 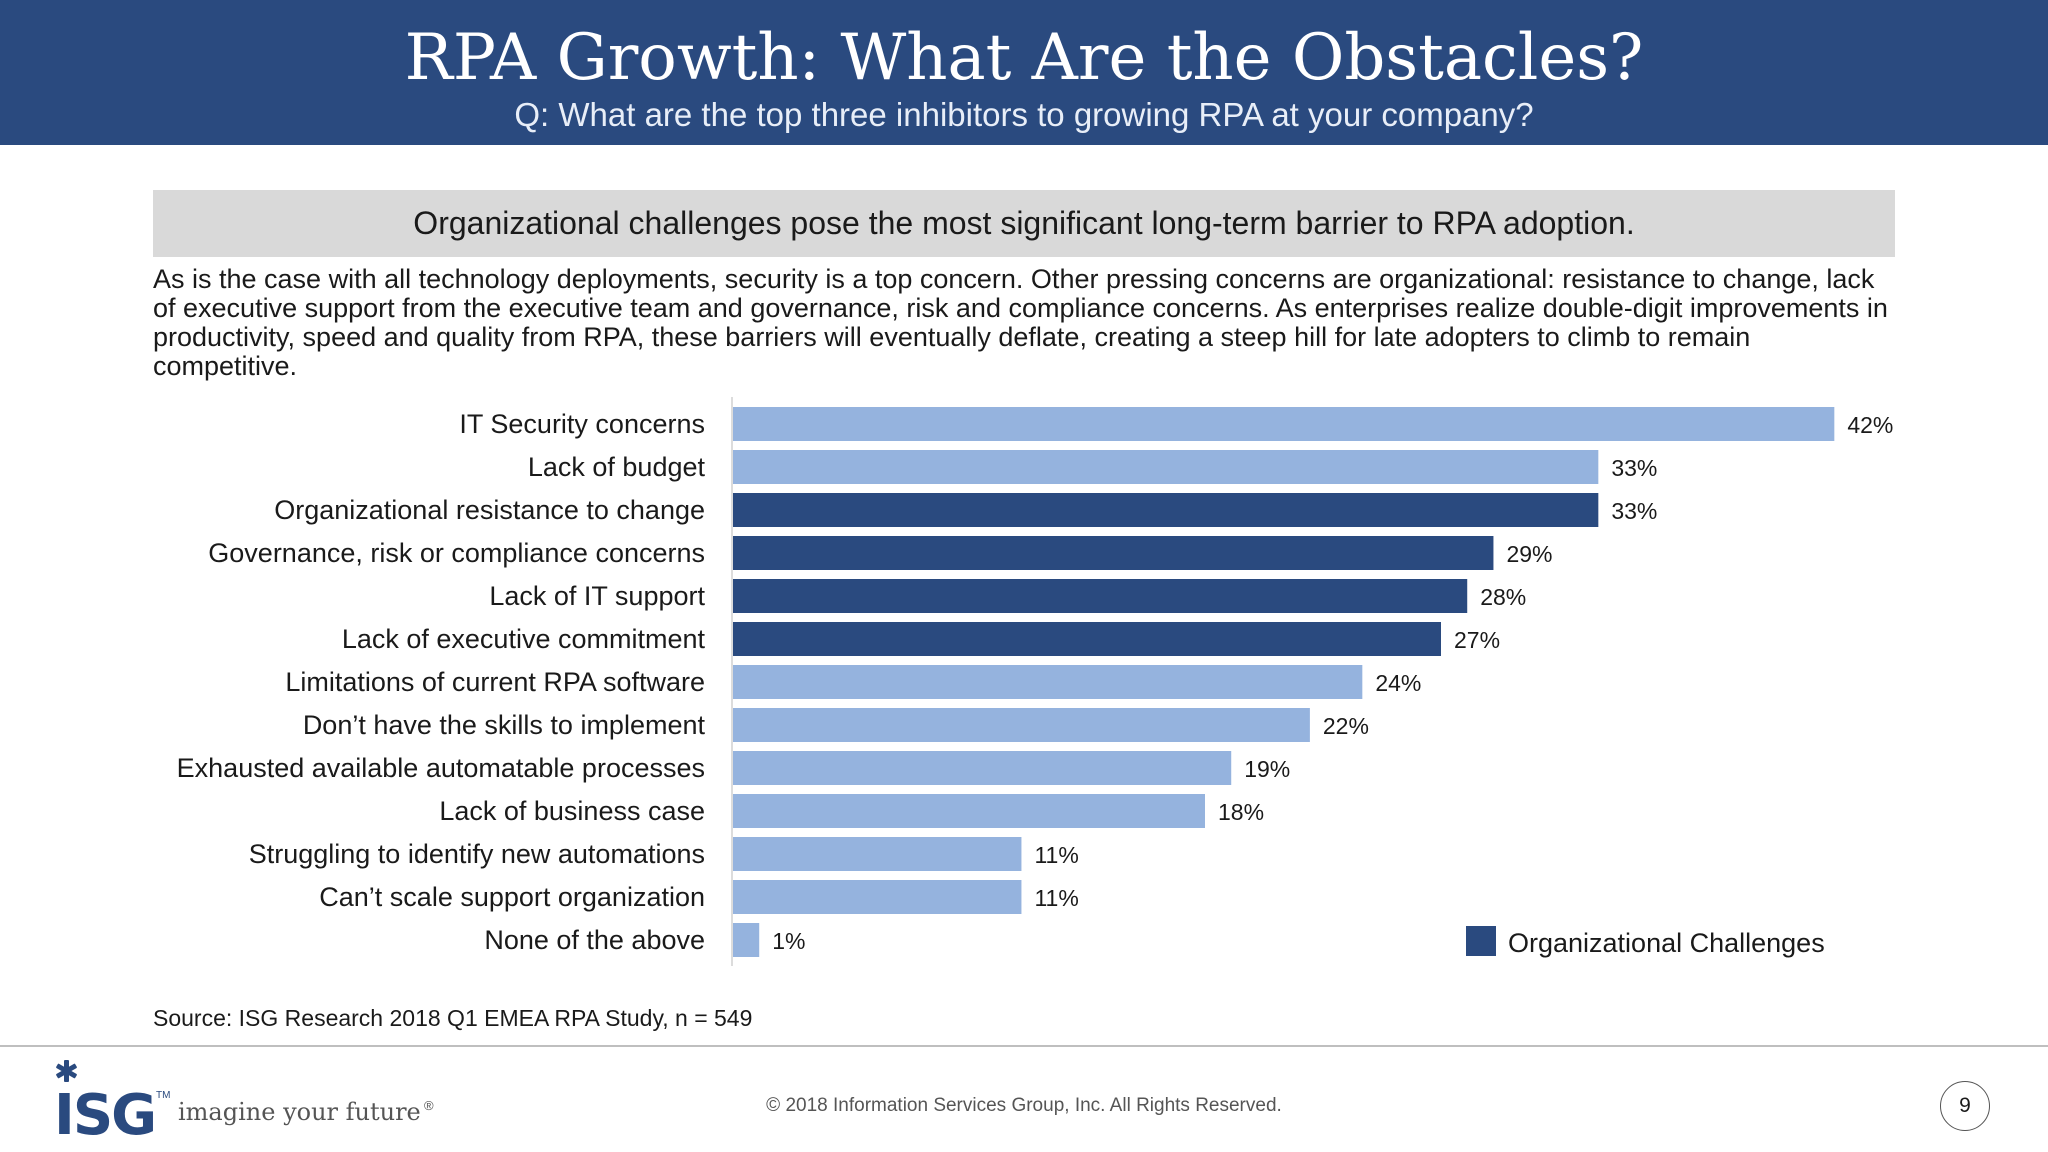 What do you see at coordinates (1666, 943) in the screenshot?
I see `legend-label: Organizational Challenges` at bounding box center [1666, 943].